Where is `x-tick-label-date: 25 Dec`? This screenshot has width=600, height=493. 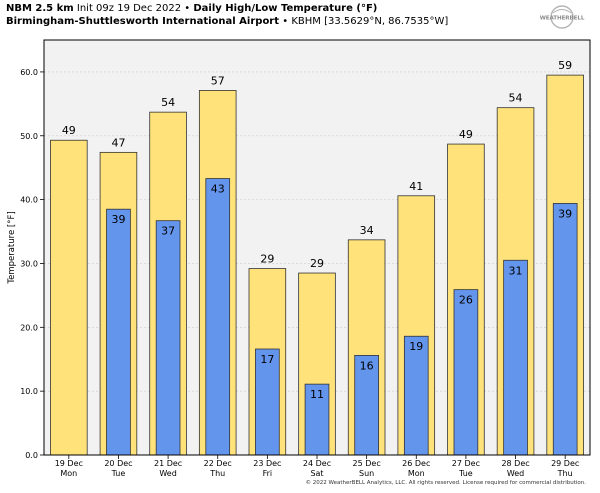 x-tick-label-date: 25 Dec is located at coordinates (367, 463).